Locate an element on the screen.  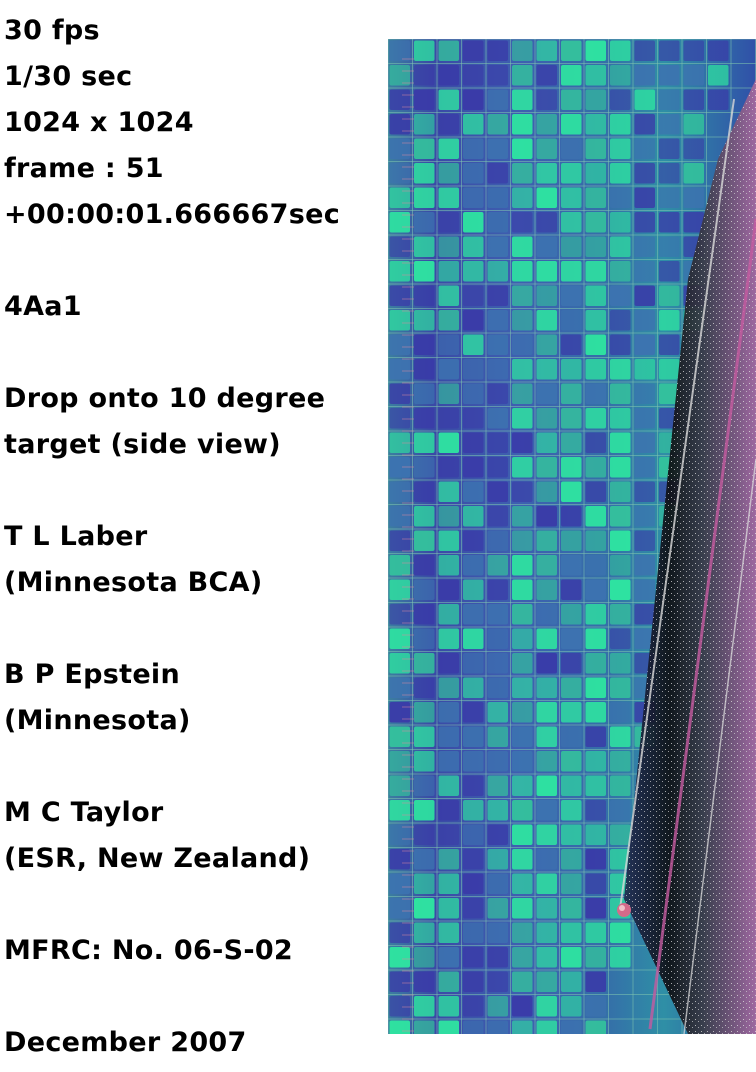
frame-label: frame : 51 is located at coordinates (84, 168).